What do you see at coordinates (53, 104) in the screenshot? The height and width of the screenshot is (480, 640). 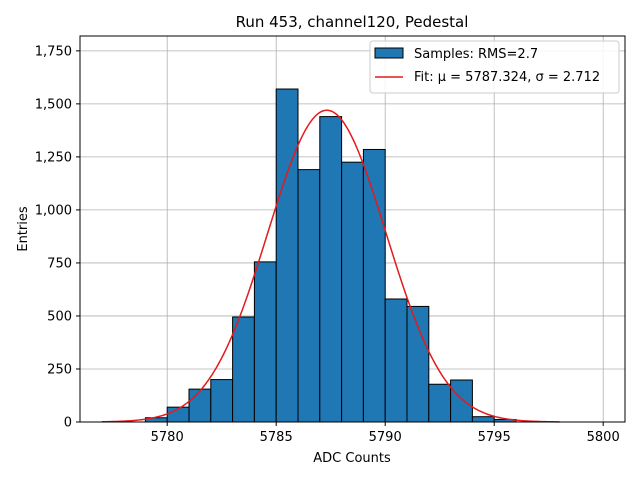 I see `y-tick-label: 1,500` at bounding box center [53, 104].